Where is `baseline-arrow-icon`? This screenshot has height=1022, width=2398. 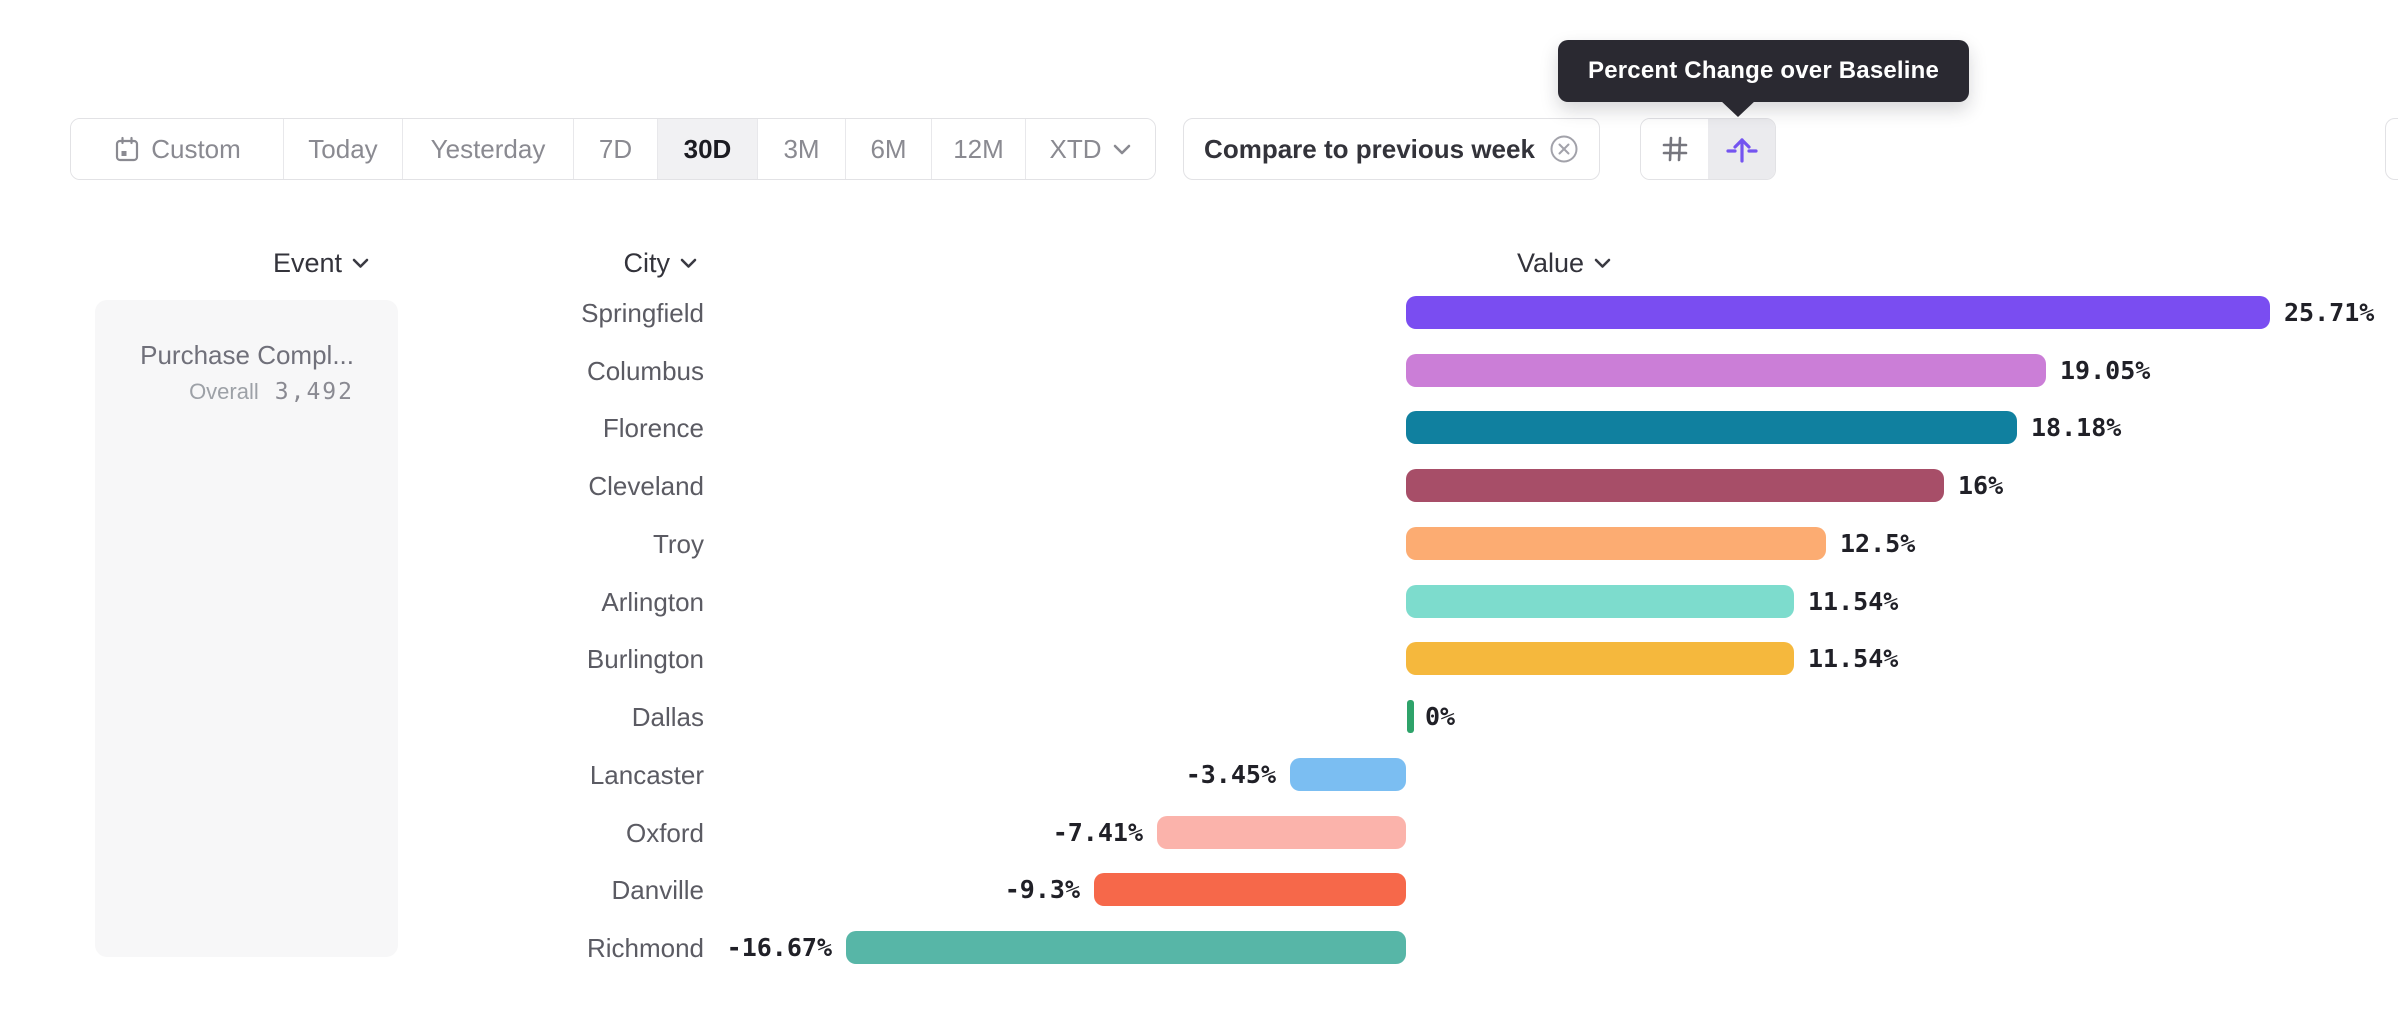 baseline-arrow-icon is located at coordinates (1741, 150).